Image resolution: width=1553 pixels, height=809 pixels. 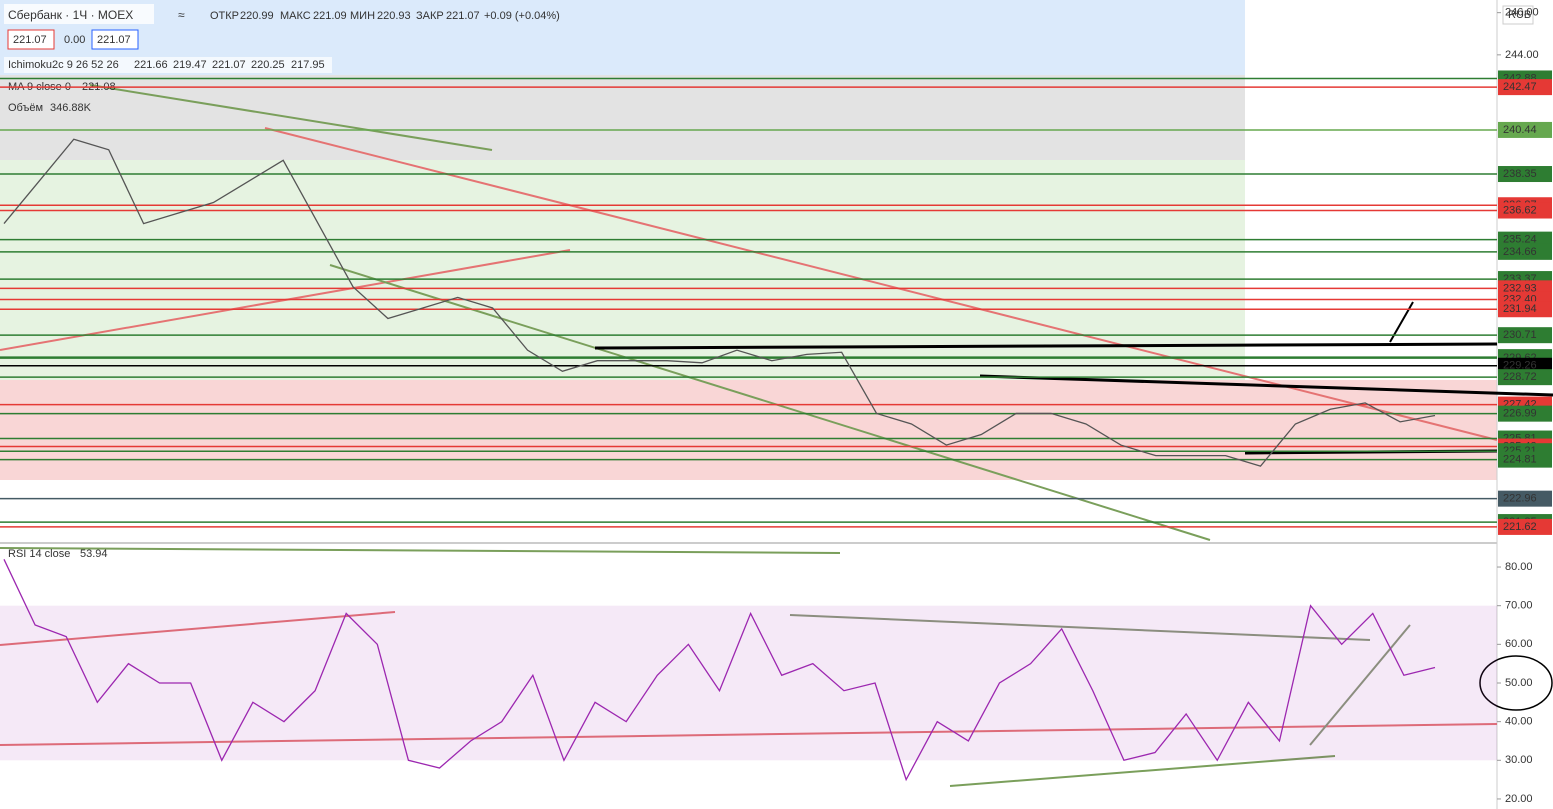 I want to click on level-label: 231.94, so click(x=1520, y=309).